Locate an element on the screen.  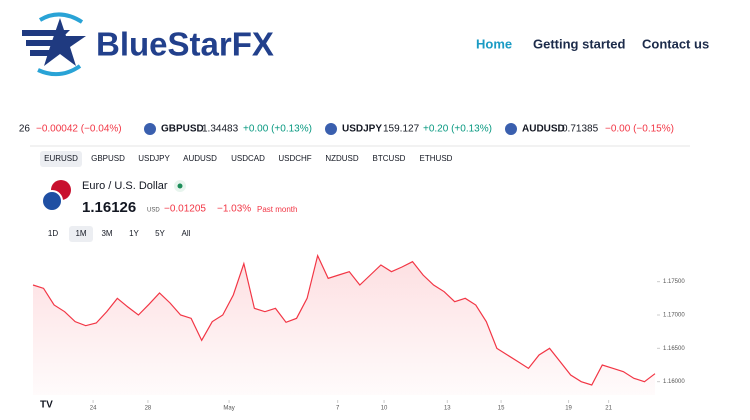
range-button: 3M is located at coordinates (106, 233).